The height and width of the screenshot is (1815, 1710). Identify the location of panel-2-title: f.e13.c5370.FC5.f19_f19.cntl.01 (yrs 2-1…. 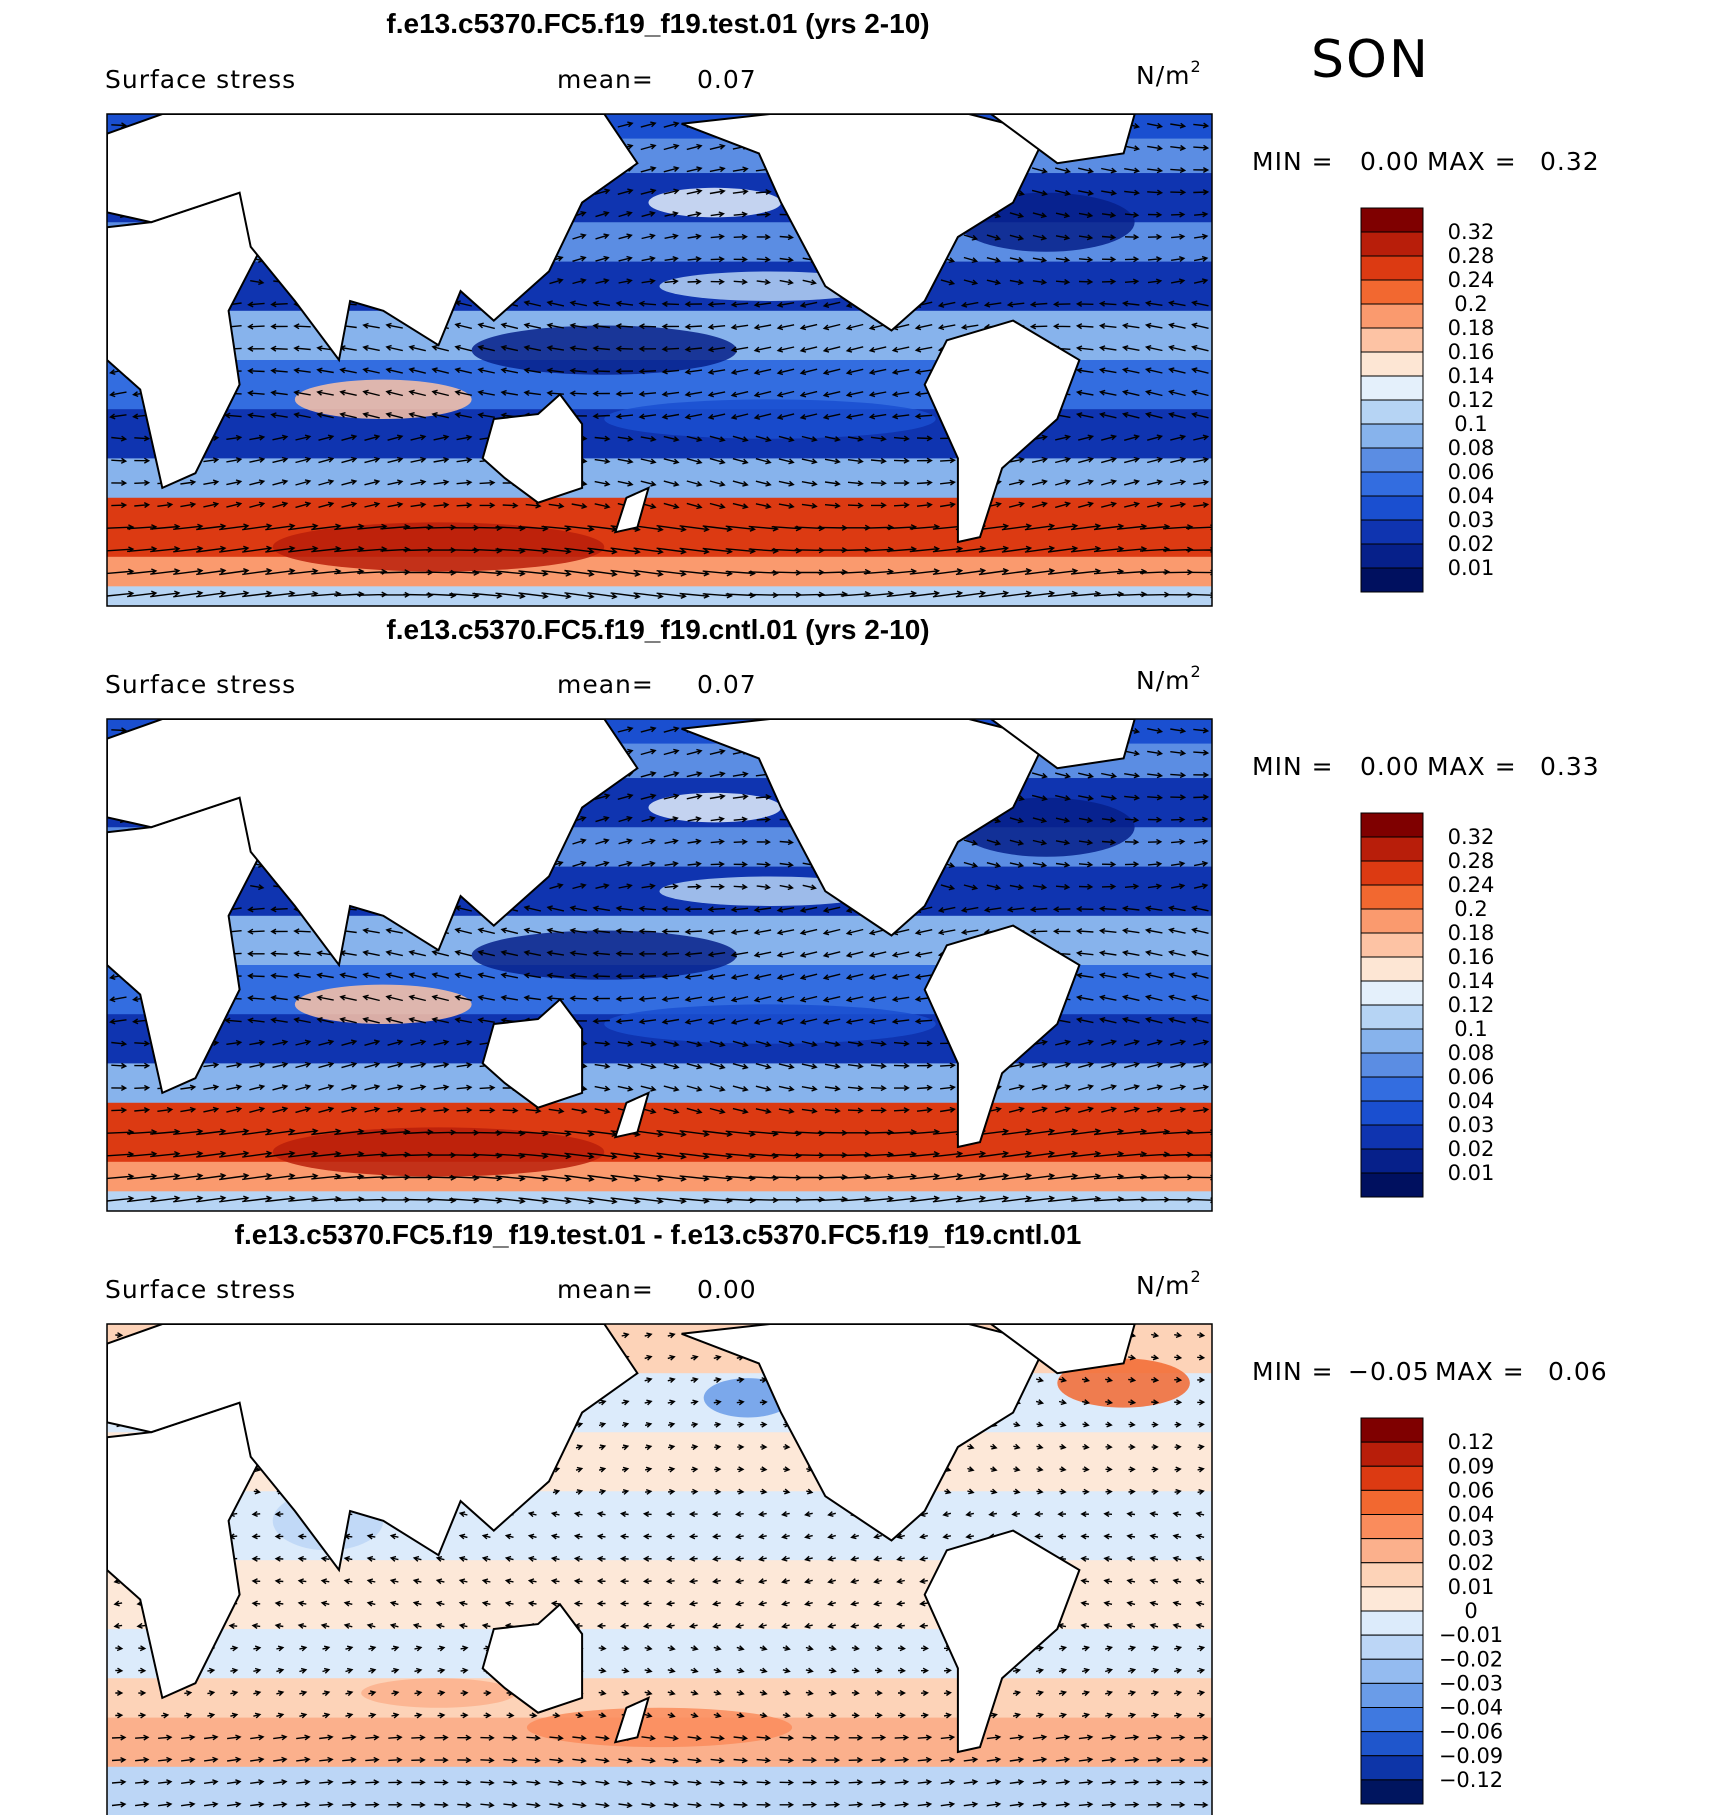
(658, 629).